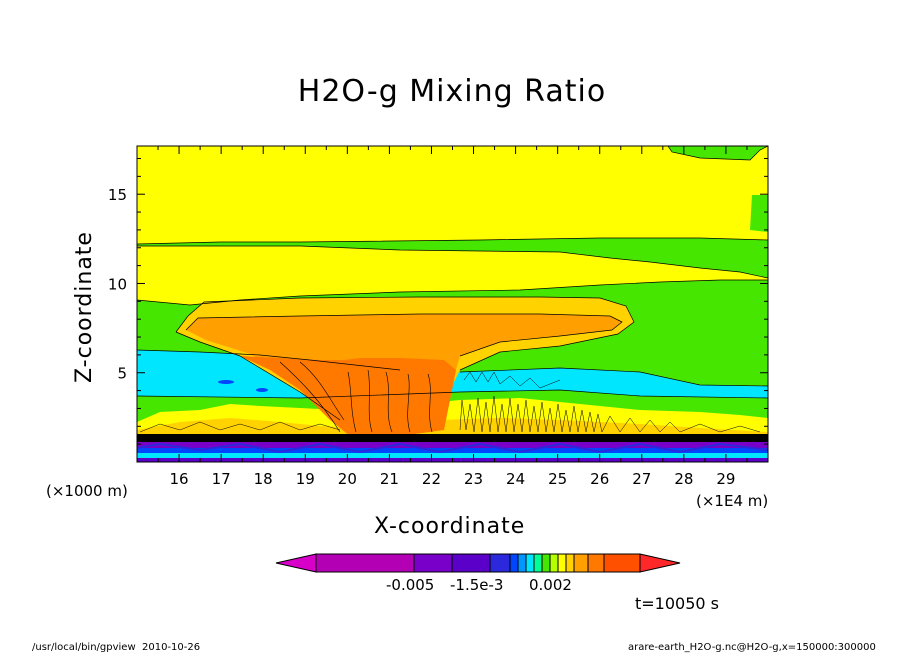  Describe the element at coordinates (117, 284) in the screenshot. I see `y-tick-label: 10` at that location.